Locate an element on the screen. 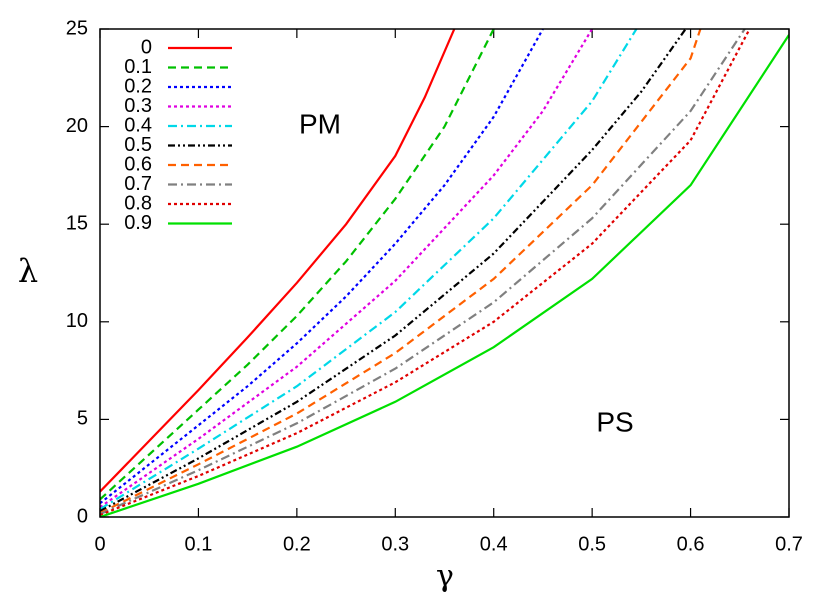 Image resolution: width=830 pixels, height=593 pixels. legend-label: 0.7 is located at coordinates (138, 184).